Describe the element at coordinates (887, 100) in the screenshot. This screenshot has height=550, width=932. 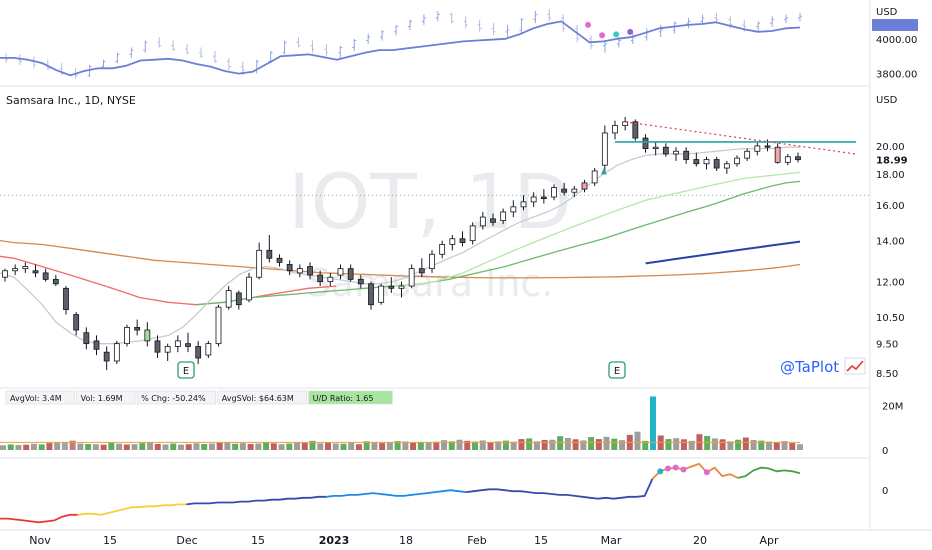
I see `price-unit: USD` at that location.